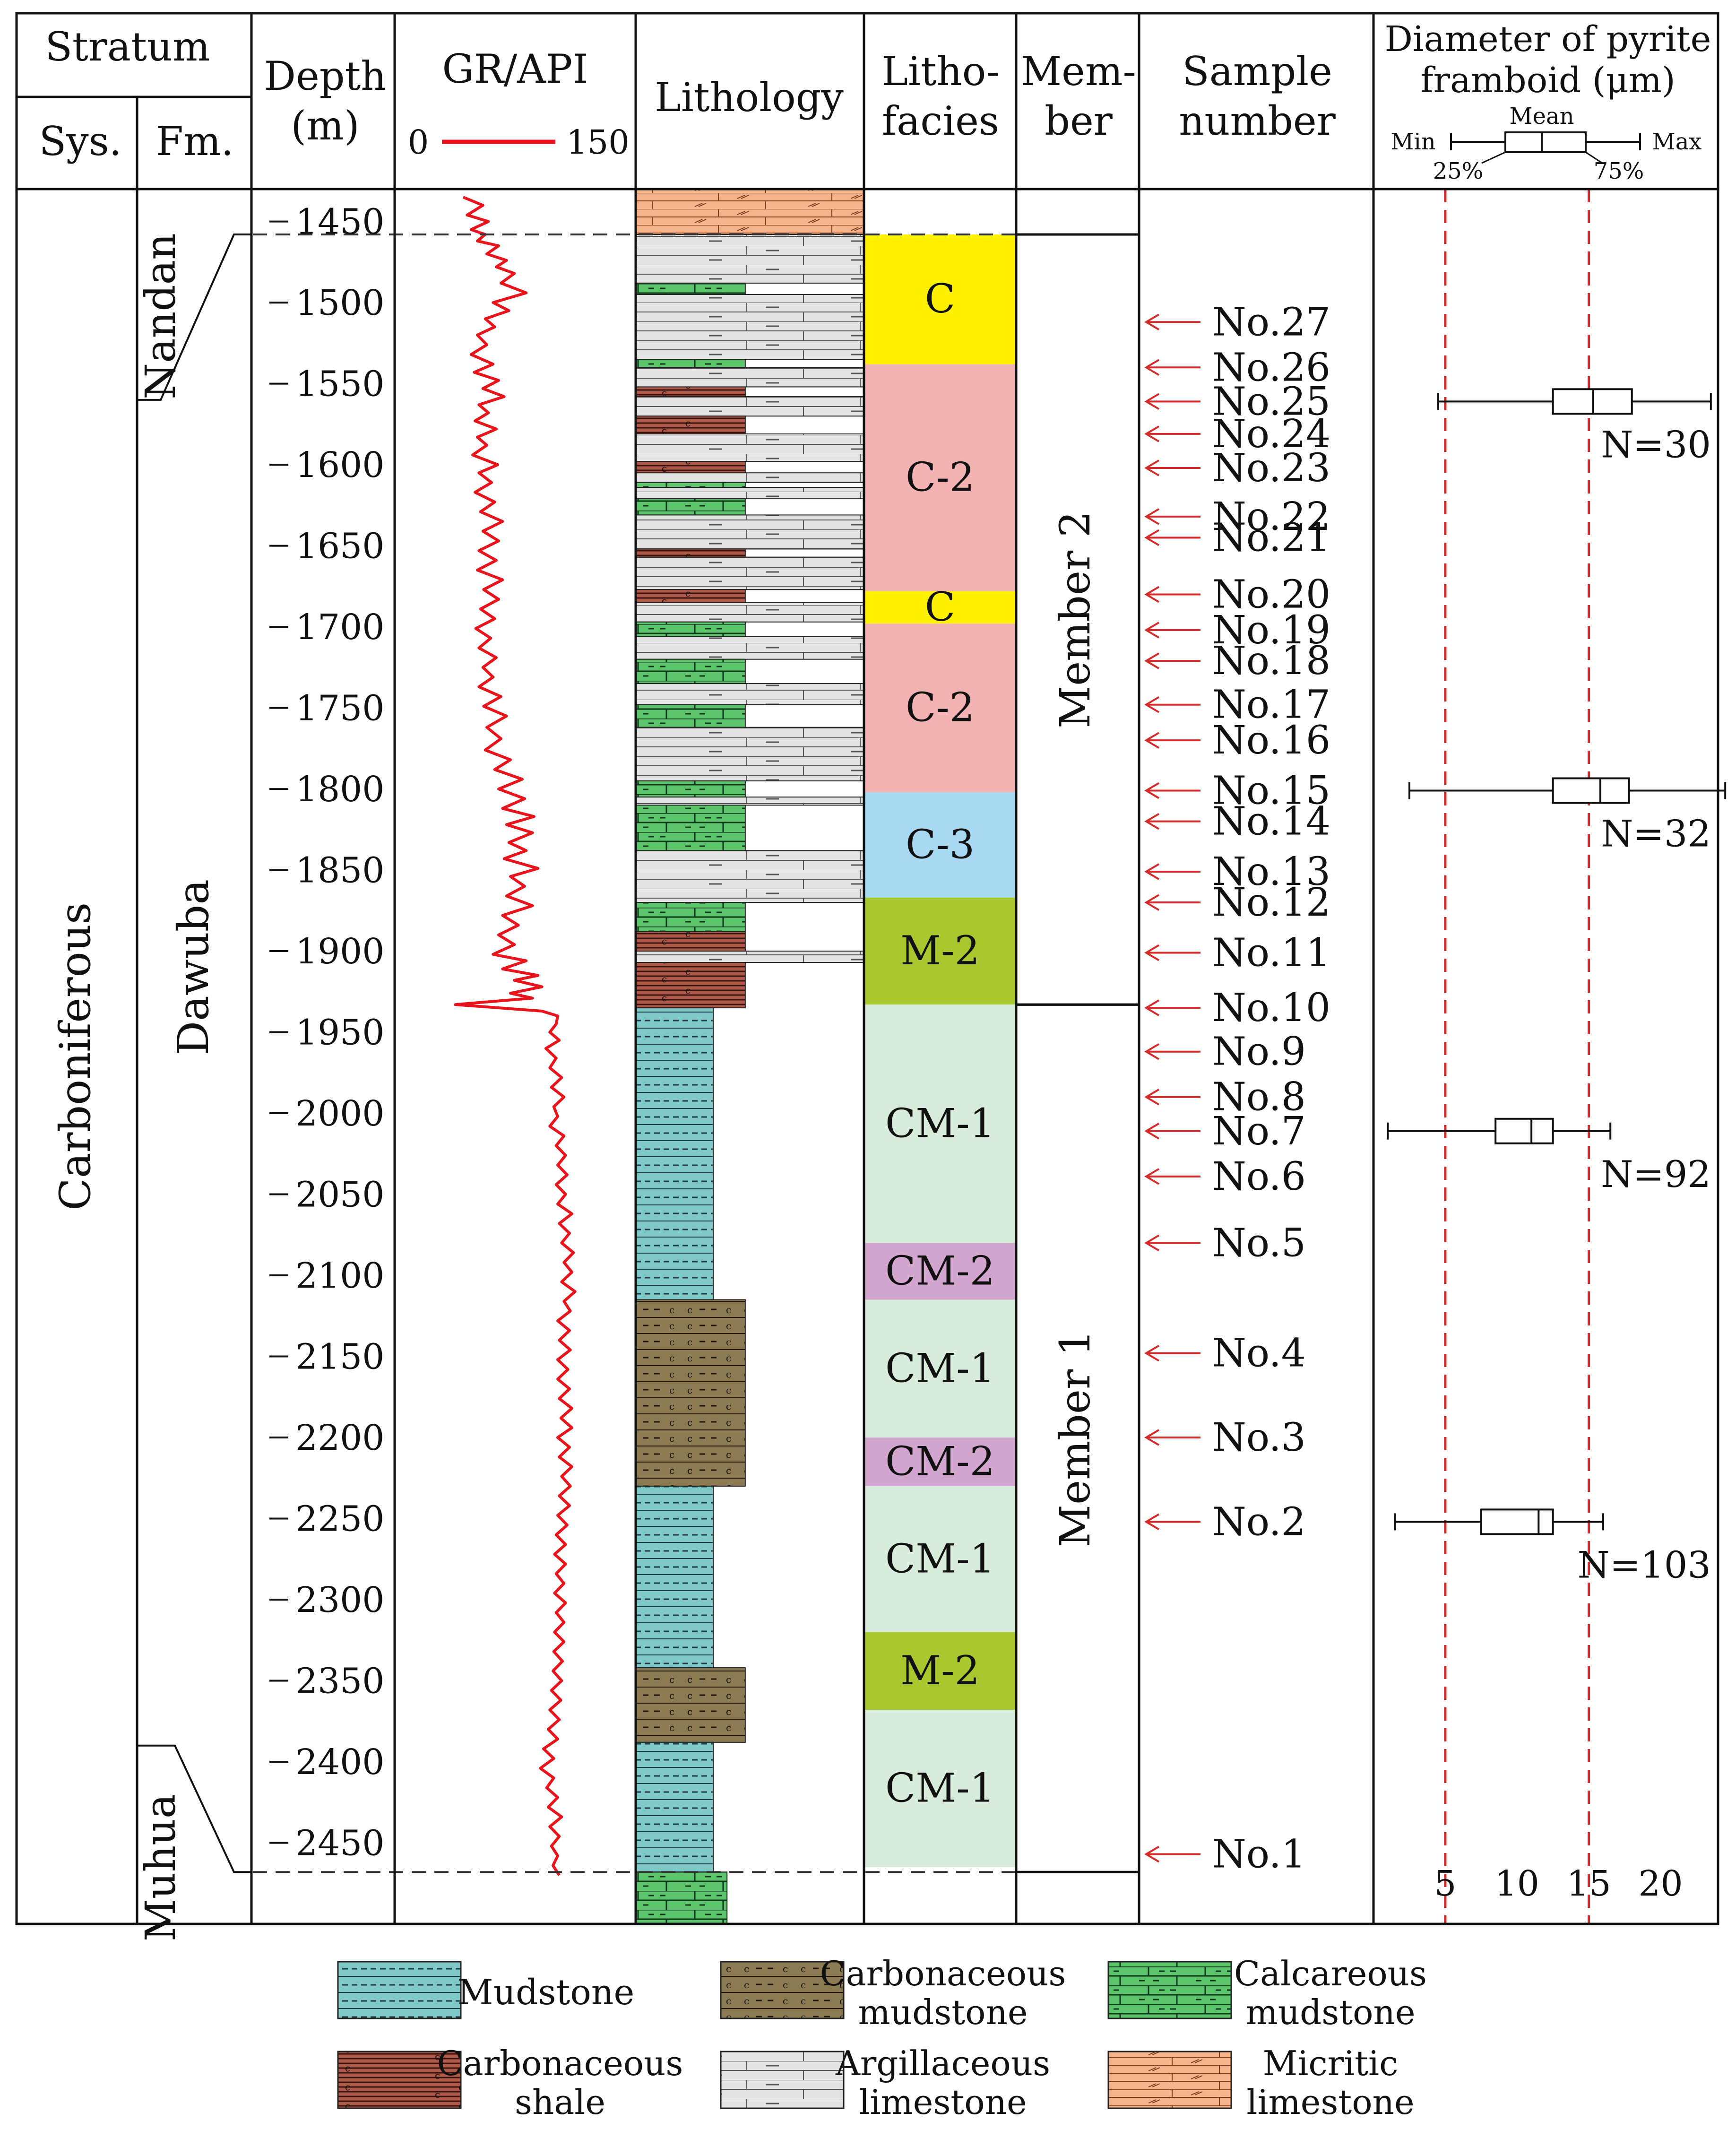 This screenshot has width=1736, height=2130. Describe the element at coordinates (942, 2082) in the screenshot. I see `legend-label: Argillaceous limestone` at that location.